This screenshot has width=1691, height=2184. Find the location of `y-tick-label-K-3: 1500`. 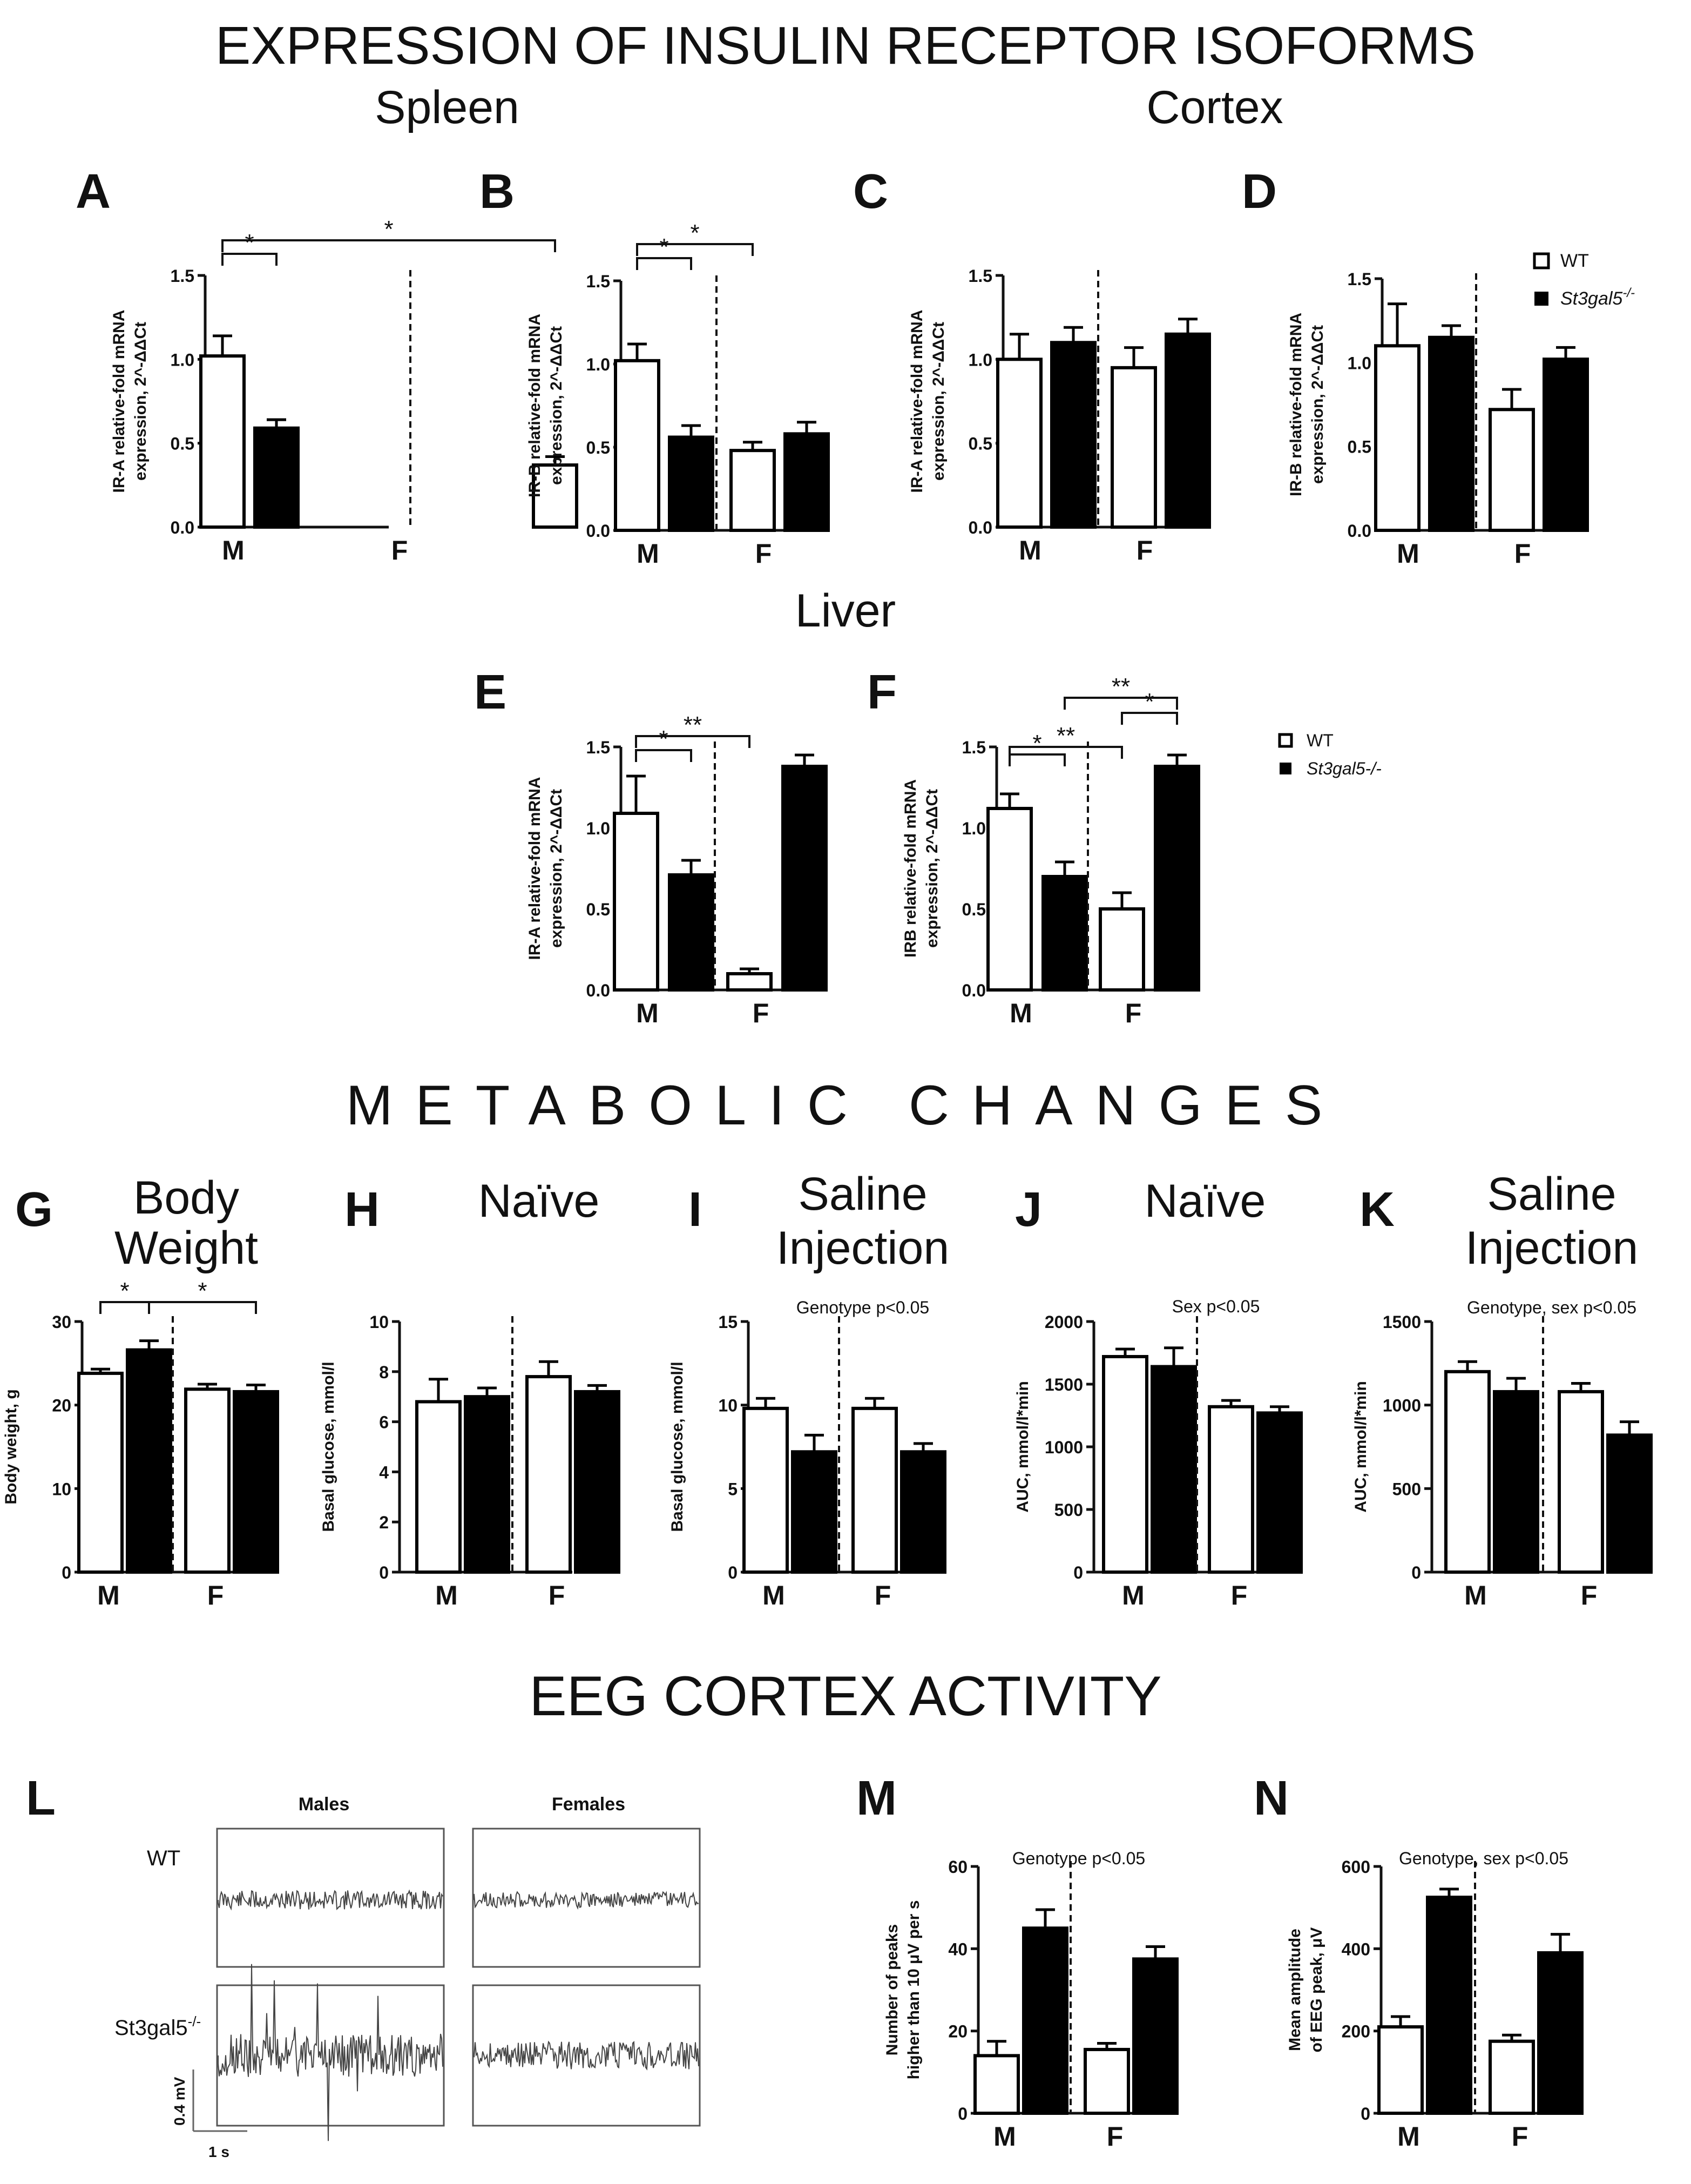

y-tick-label-K-3: 1500 is located at coordinates (1402, 1322).